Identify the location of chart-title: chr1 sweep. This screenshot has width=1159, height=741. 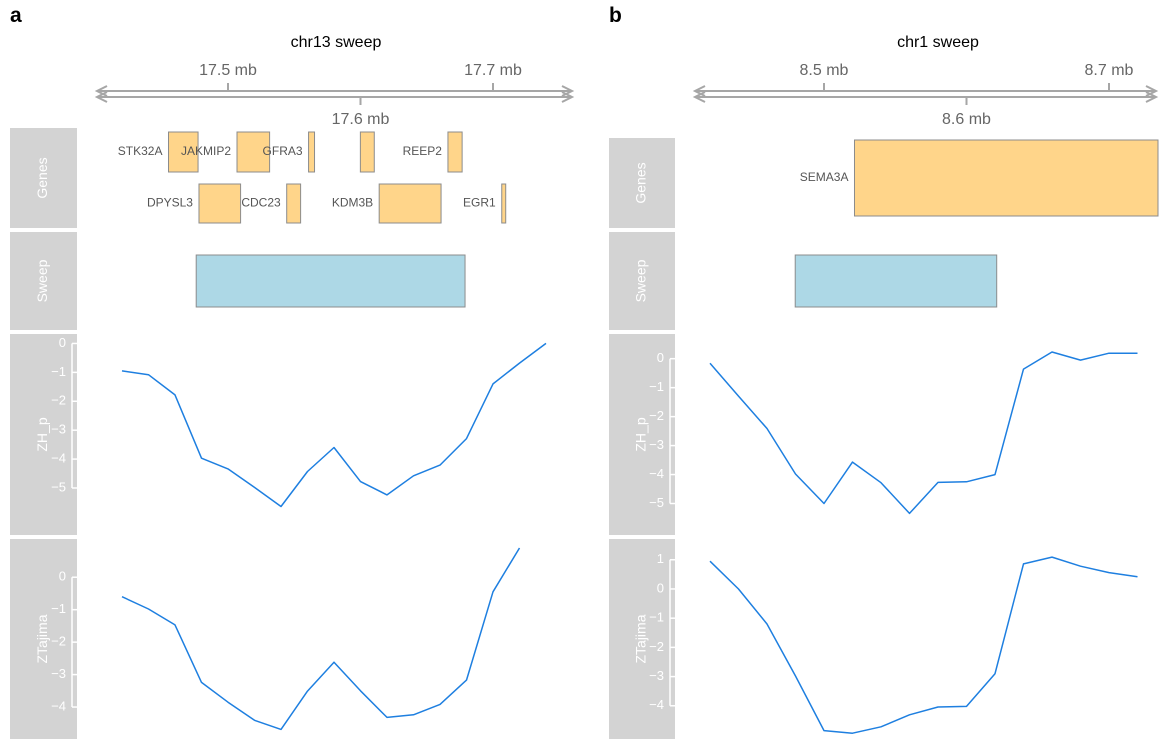
(938, 42).